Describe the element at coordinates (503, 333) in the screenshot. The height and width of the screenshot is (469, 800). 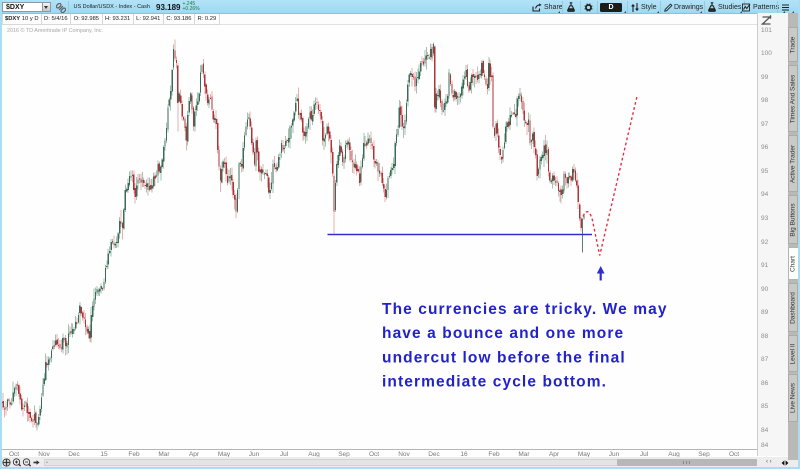
I see `svg-text: have a bounce and one more` at that location.